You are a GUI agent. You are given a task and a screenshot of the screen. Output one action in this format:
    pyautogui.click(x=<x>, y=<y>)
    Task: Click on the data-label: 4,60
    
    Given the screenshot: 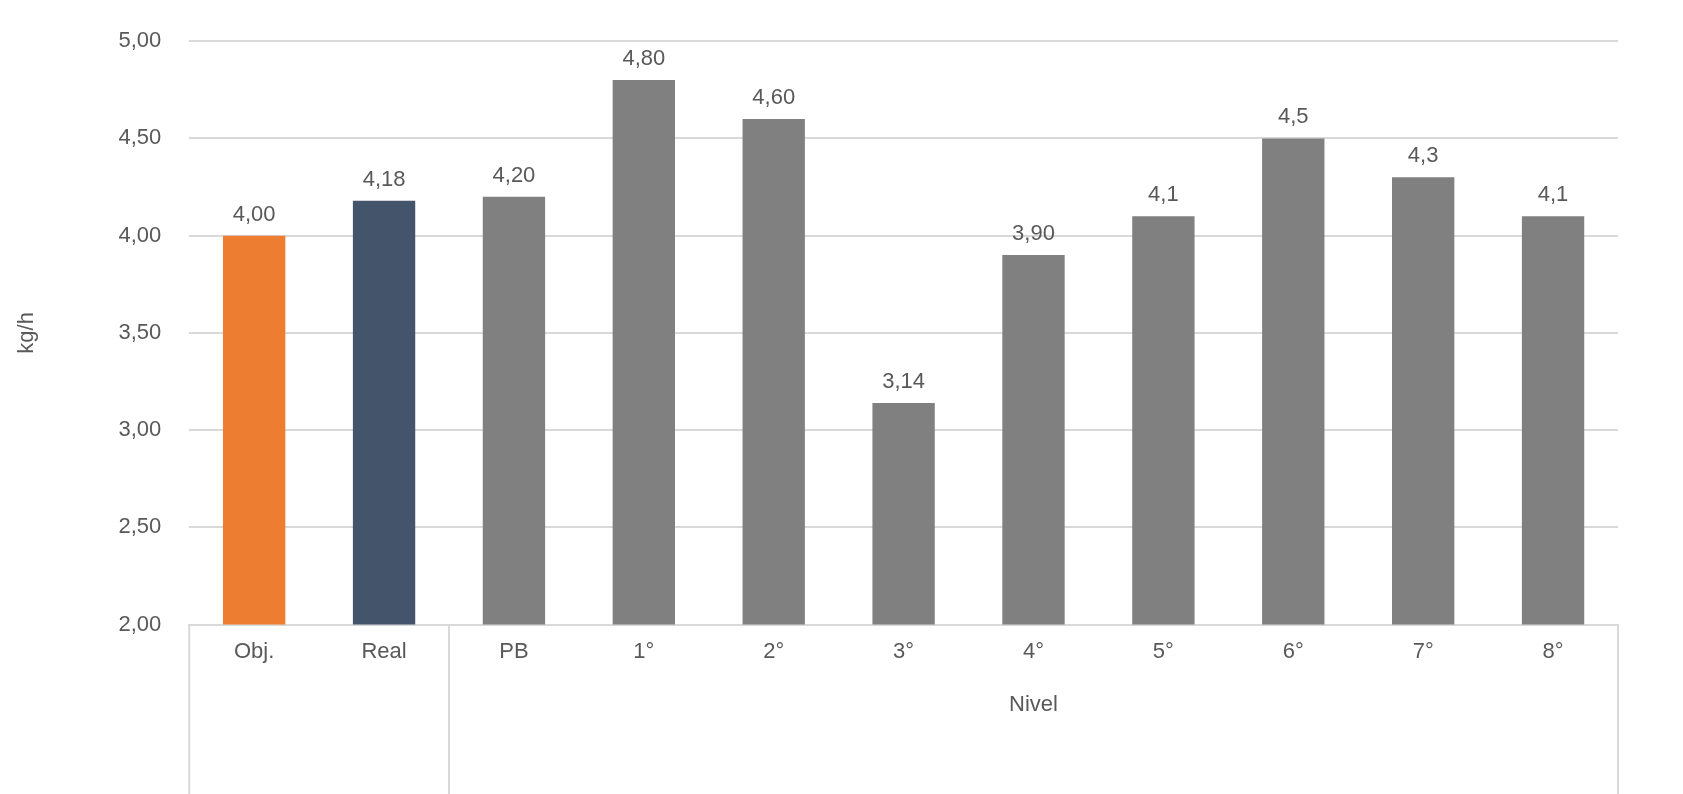 What is the action you would take?
    pyautogui.click(x=774, y=97)
    